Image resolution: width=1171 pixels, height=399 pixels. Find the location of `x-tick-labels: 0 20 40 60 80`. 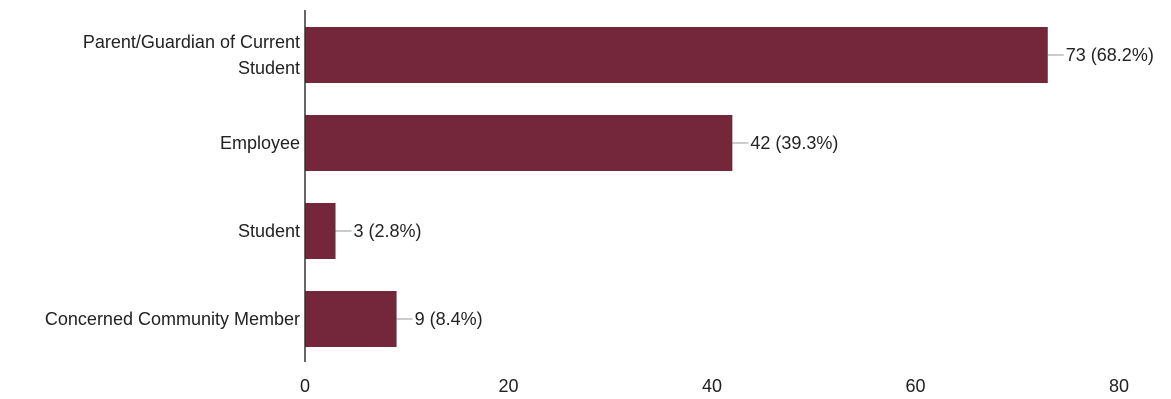

x-tick-labels: 0 20 40 60 80 is located at coordinates (714, 386).